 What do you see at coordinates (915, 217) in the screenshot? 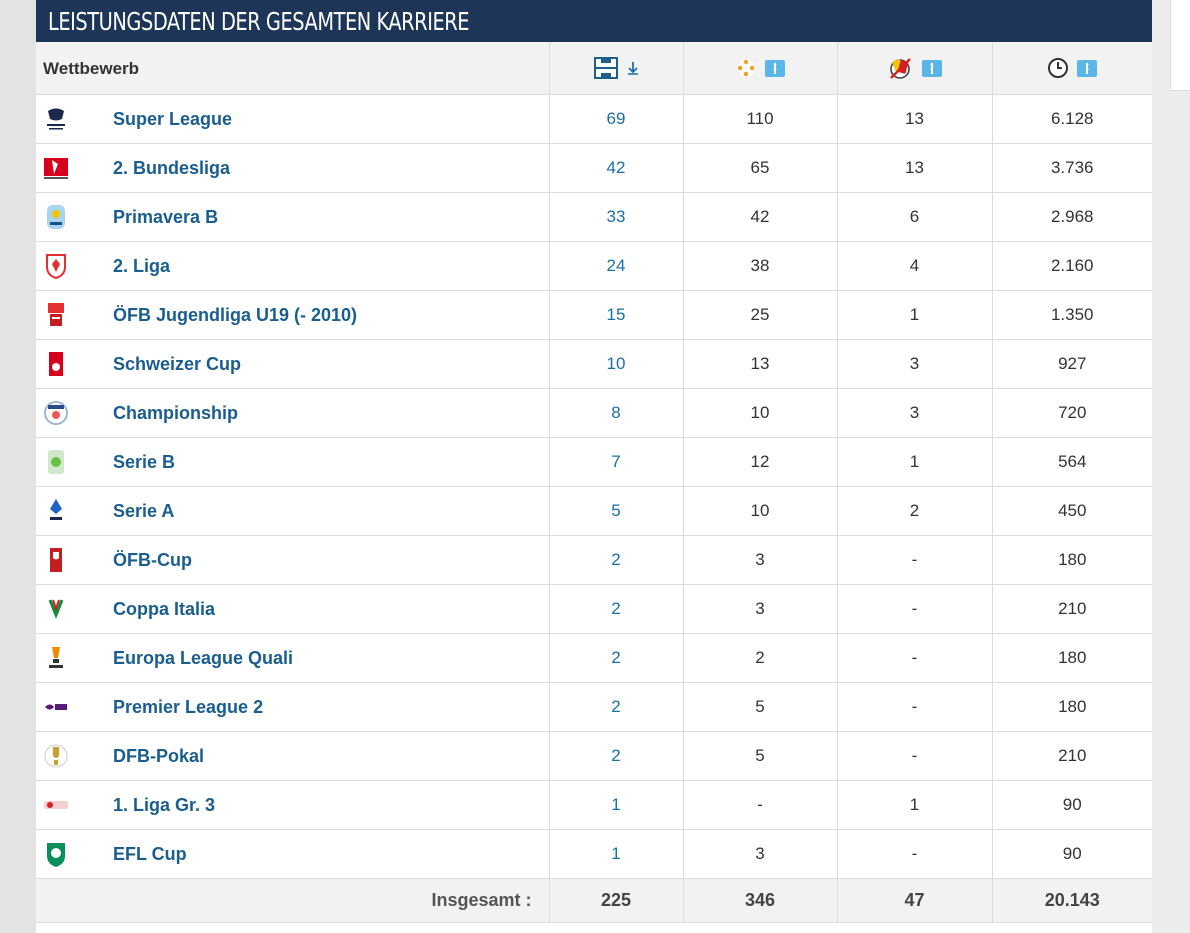
I see `cards-cell: 6` at bounding box center [915, 217].